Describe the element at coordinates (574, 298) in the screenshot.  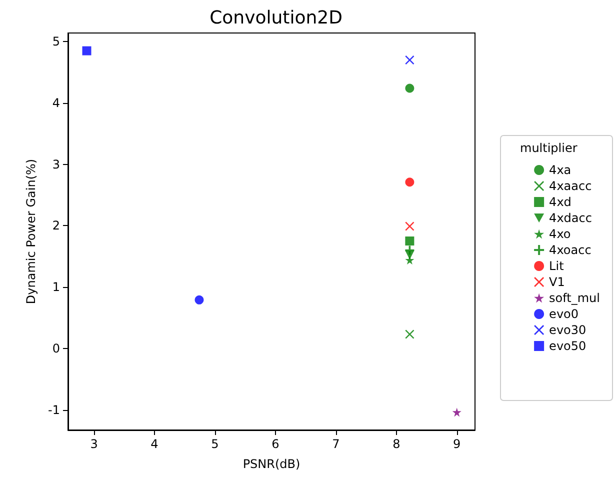
I see `legend-label: soft_mul` at that location.